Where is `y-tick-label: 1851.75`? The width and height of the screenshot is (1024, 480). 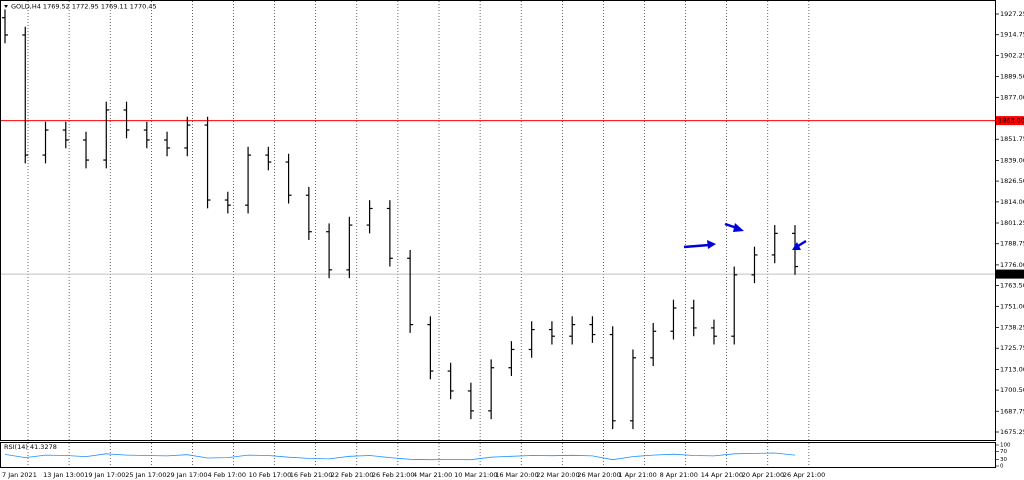 y-tick-label: 1851.75 is located at coordinates (1012, 139).